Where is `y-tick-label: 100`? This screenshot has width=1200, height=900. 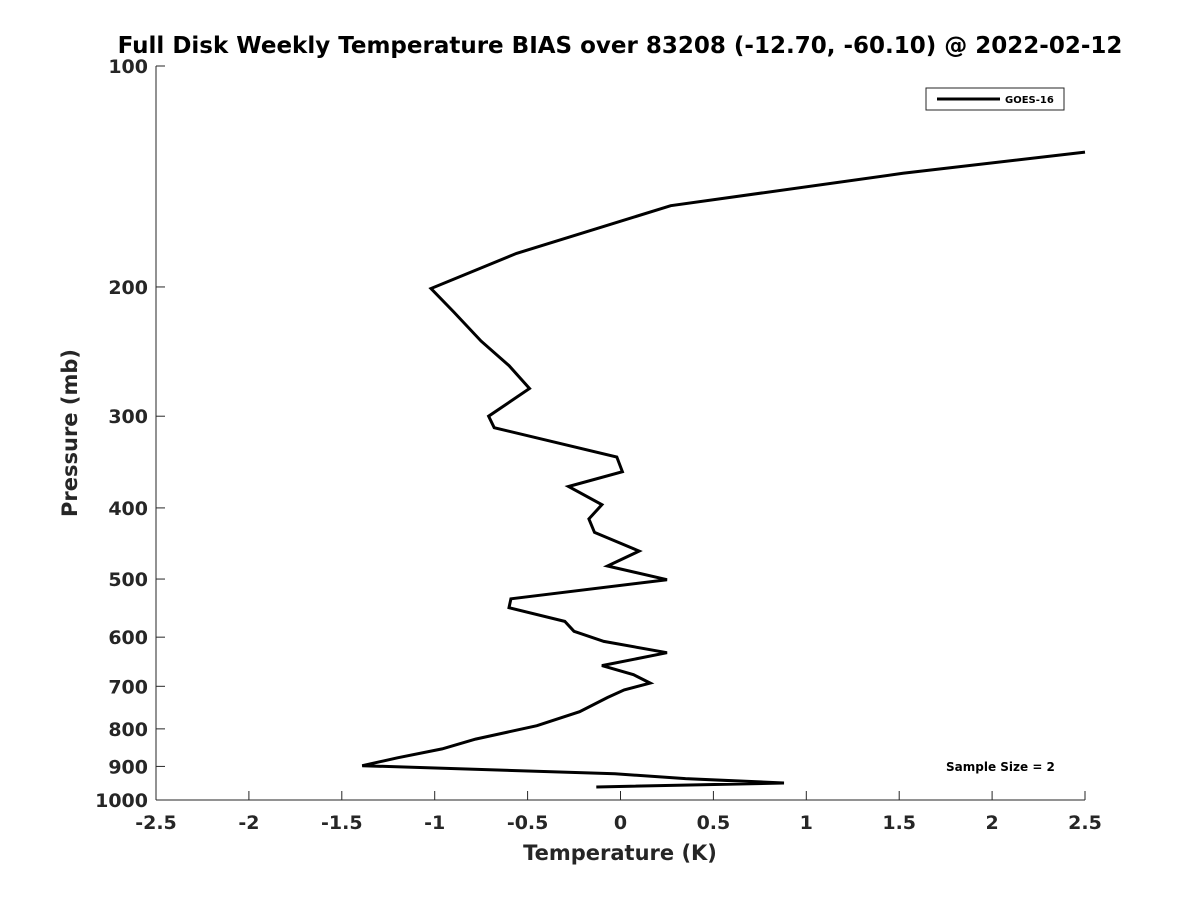 y-tick-label: 100 is located at coordinates (128, 67).